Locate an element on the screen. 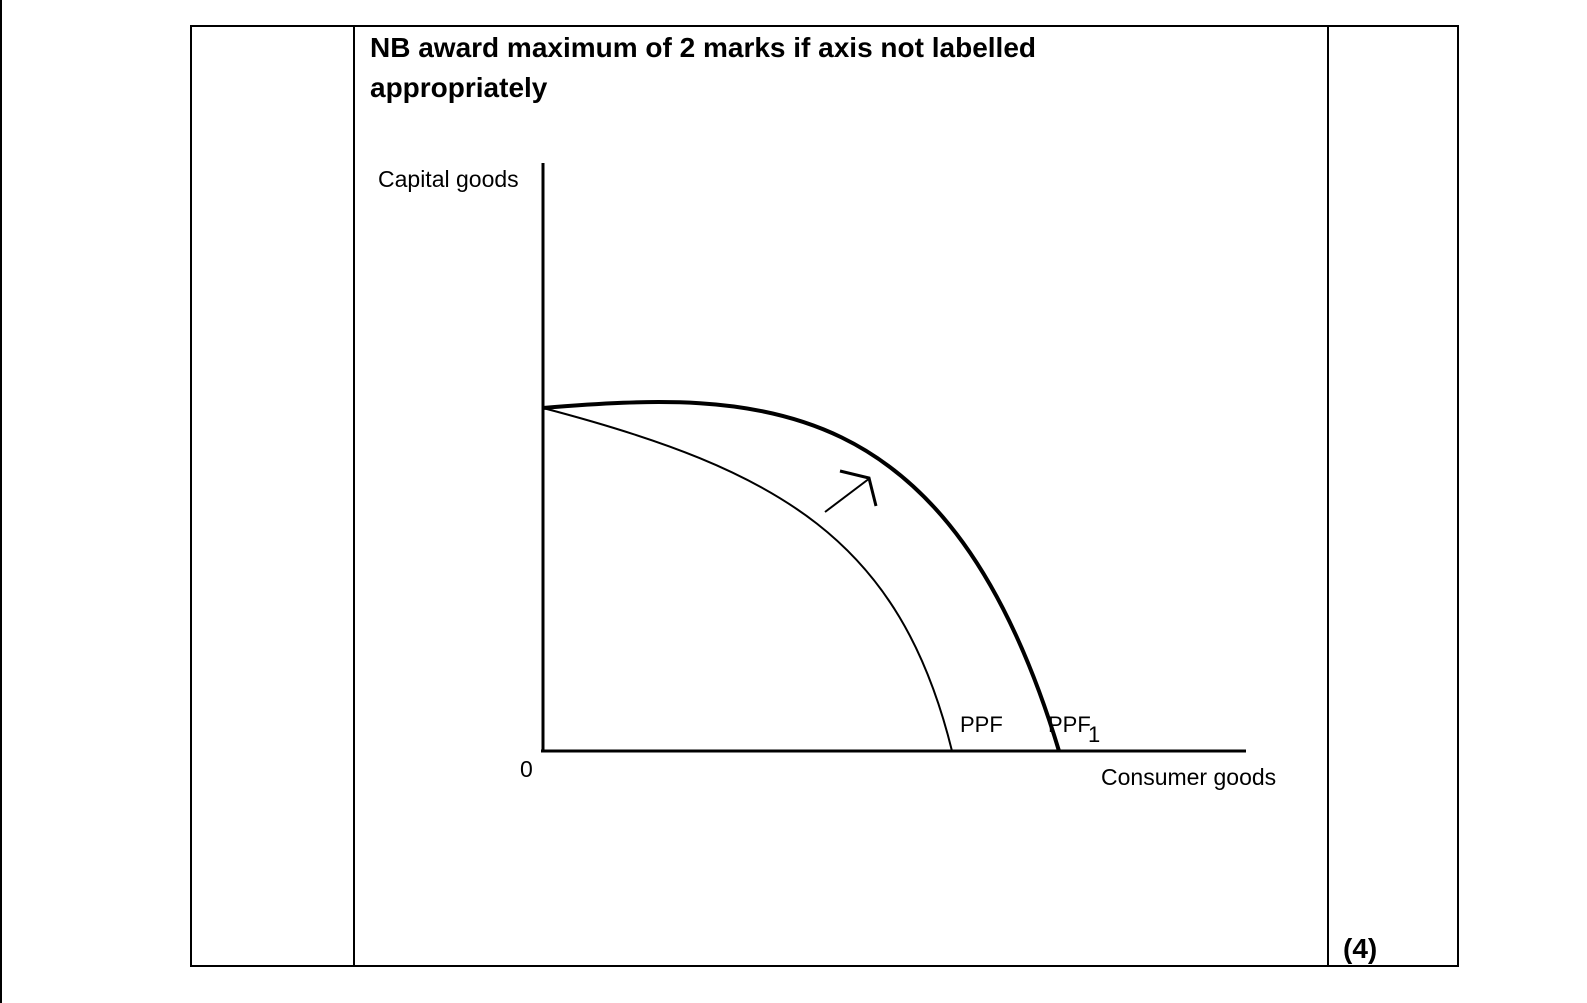  shift-arrow is located at coordinates (847, 495).